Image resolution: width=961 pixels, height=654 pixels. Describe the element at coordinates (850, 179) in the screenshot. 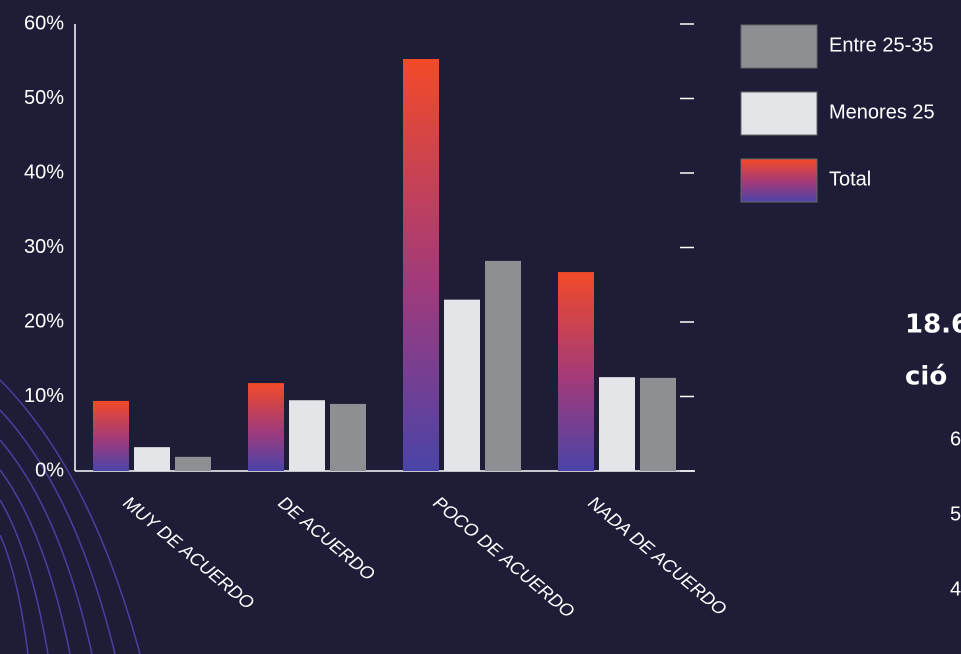

I see `legend-label: Total` at that location.